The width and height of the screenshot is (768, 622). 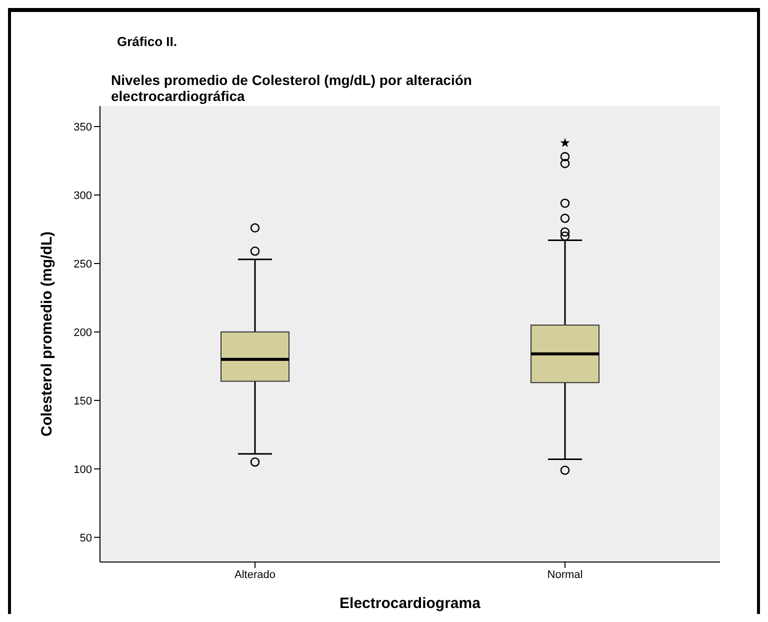 I want to click on x-tick-label: Normal, so click(x=565, y=574).